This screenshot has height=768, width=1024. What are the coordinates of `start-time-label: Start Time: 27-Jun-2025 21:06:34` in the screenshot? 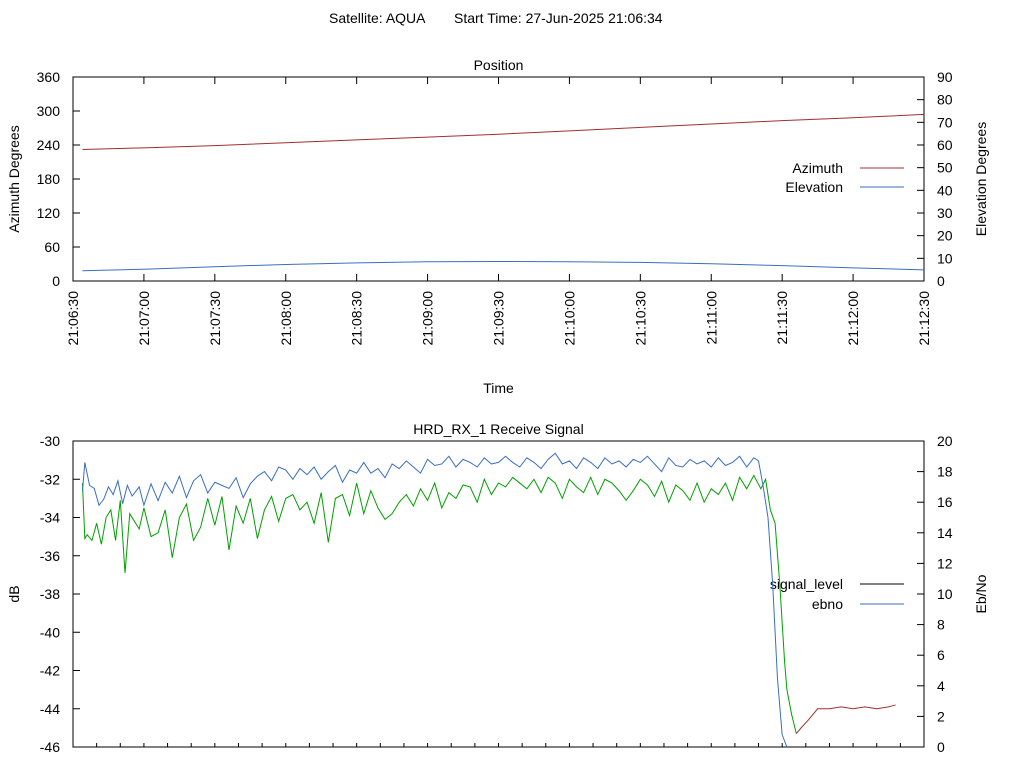 It's located at (558, 18).